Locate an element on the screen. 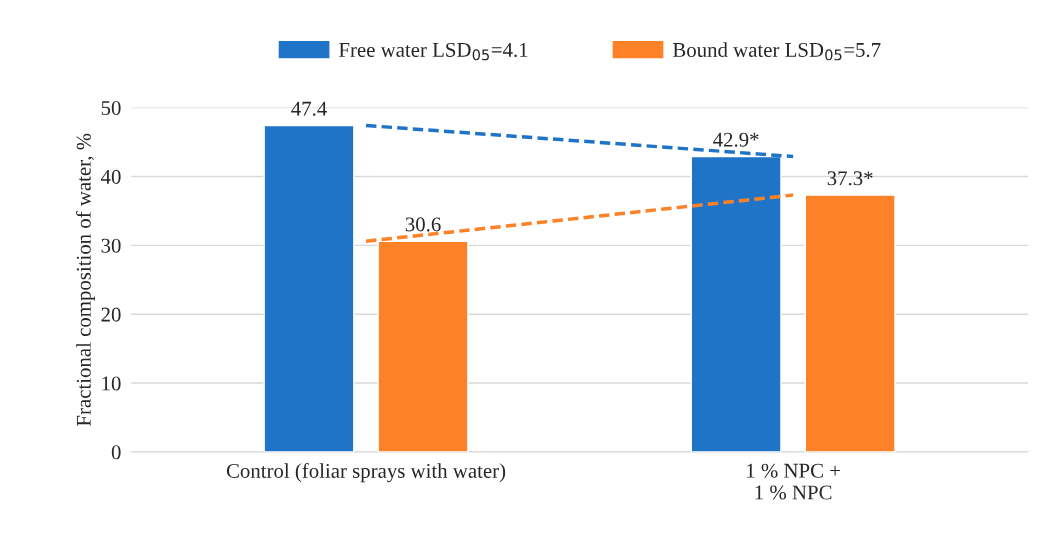 The width and height of the screenshot is (1049, 538). data-label: 47.4 is located at coordinates (309, 108).